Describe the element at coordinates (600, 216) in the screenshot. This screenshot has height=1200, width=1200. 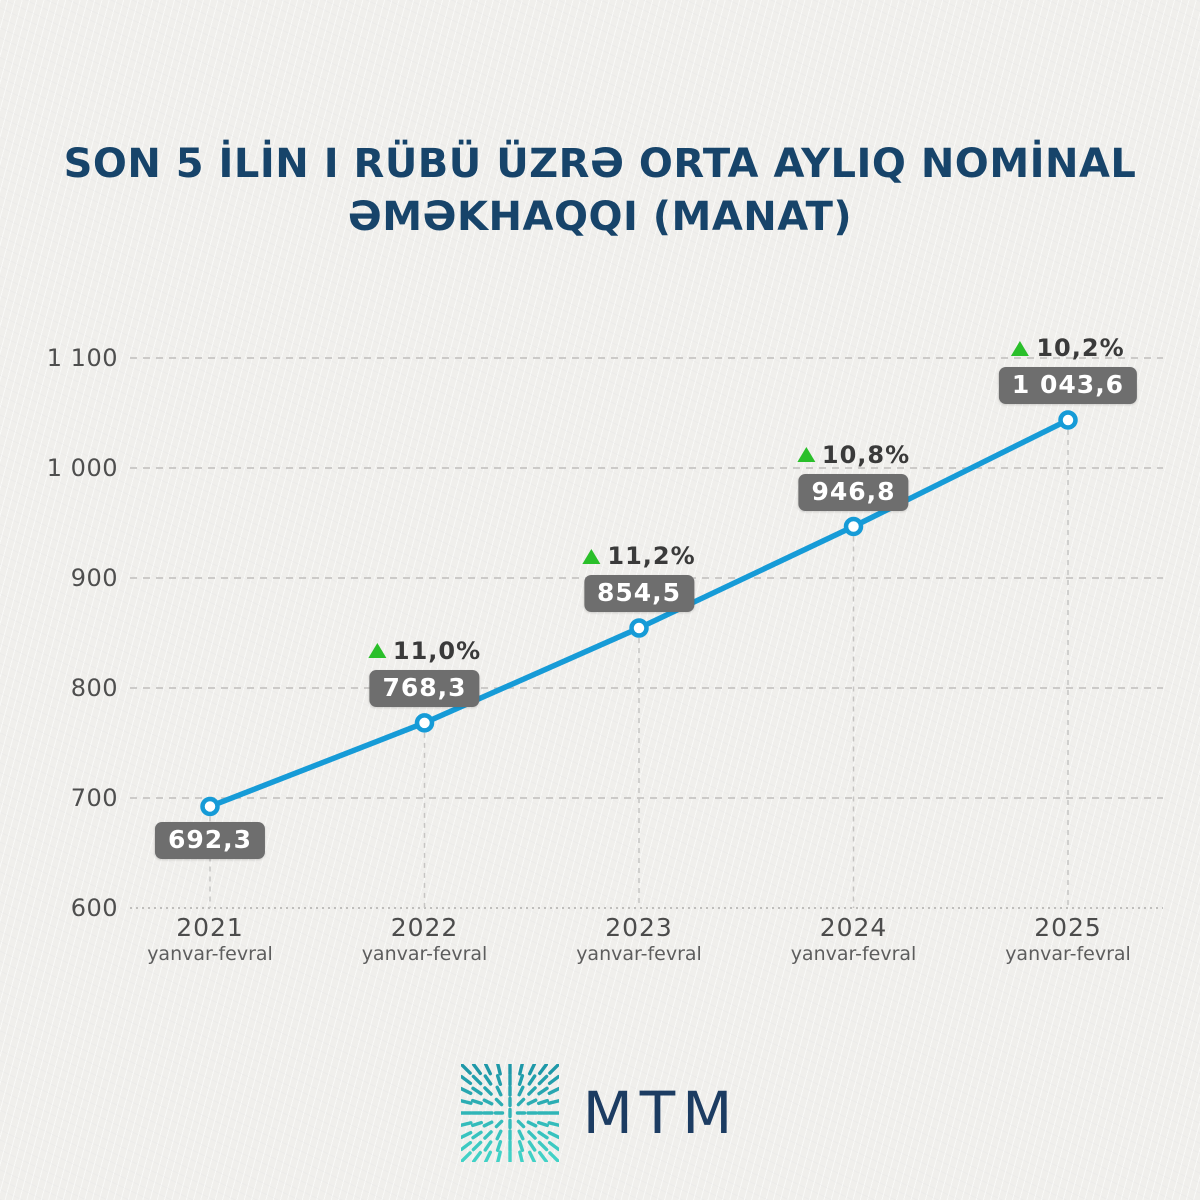
I see `page-title-line2: ƏMƏKHAQQI (MANAT)` at that location.